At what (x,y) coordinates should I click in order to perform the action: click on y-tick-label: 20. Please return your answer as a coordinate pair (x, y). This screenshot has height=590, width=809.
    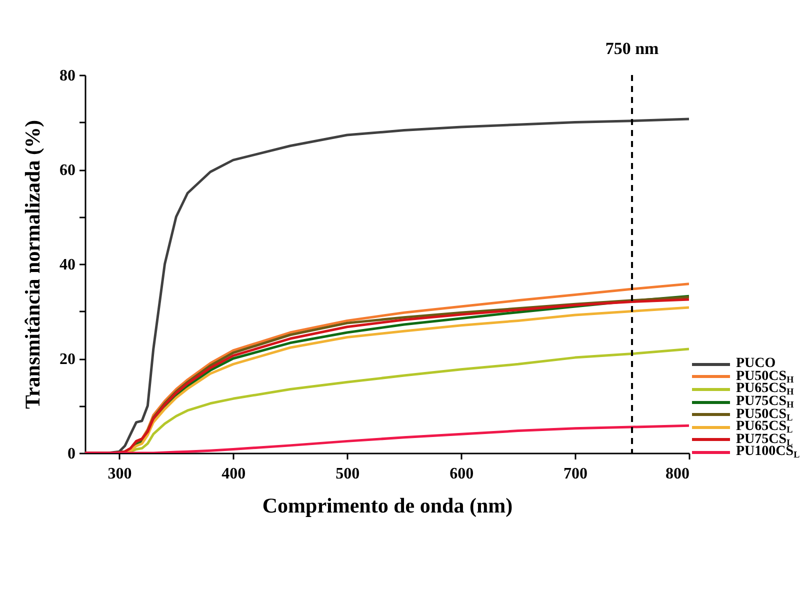
    Looking at the image, I should click on (68, 359).